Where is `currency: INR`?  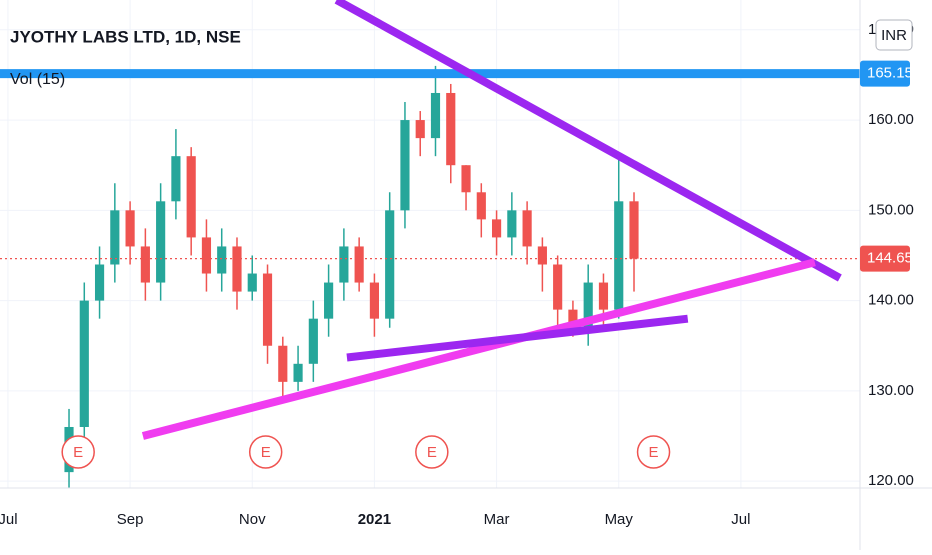 currency: INR is located at coordinates (894, 35).